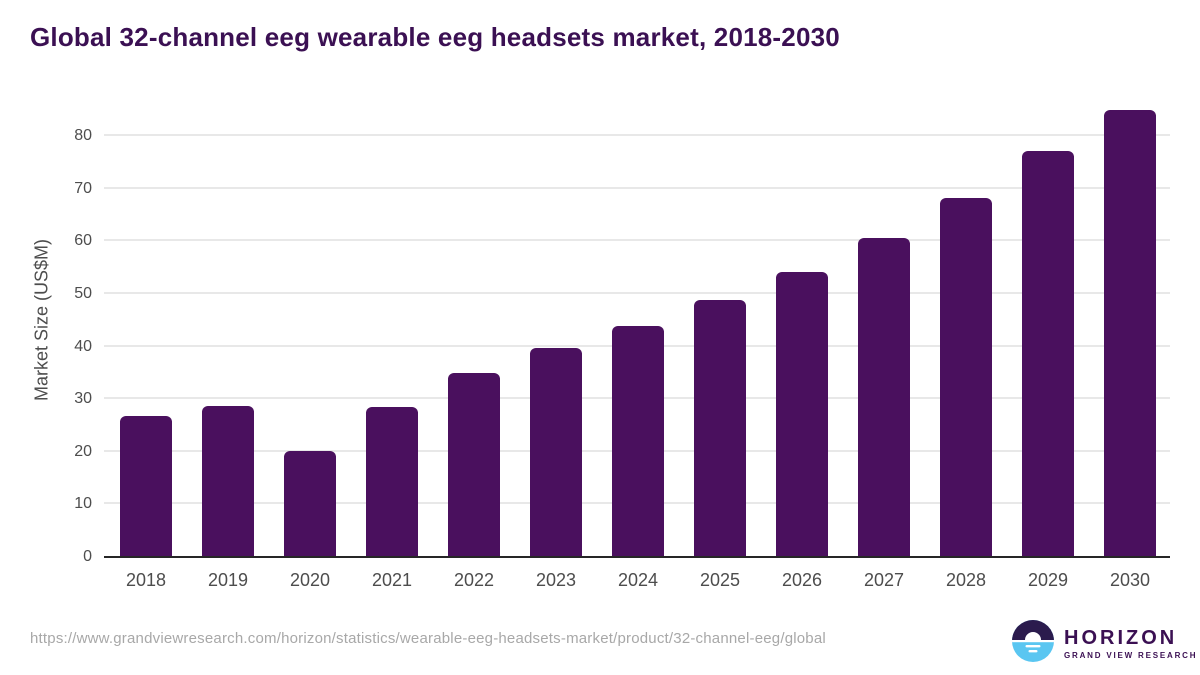 This screenshot has width=1200, height=675. I want to click on bar-2027, so click(884, 397).